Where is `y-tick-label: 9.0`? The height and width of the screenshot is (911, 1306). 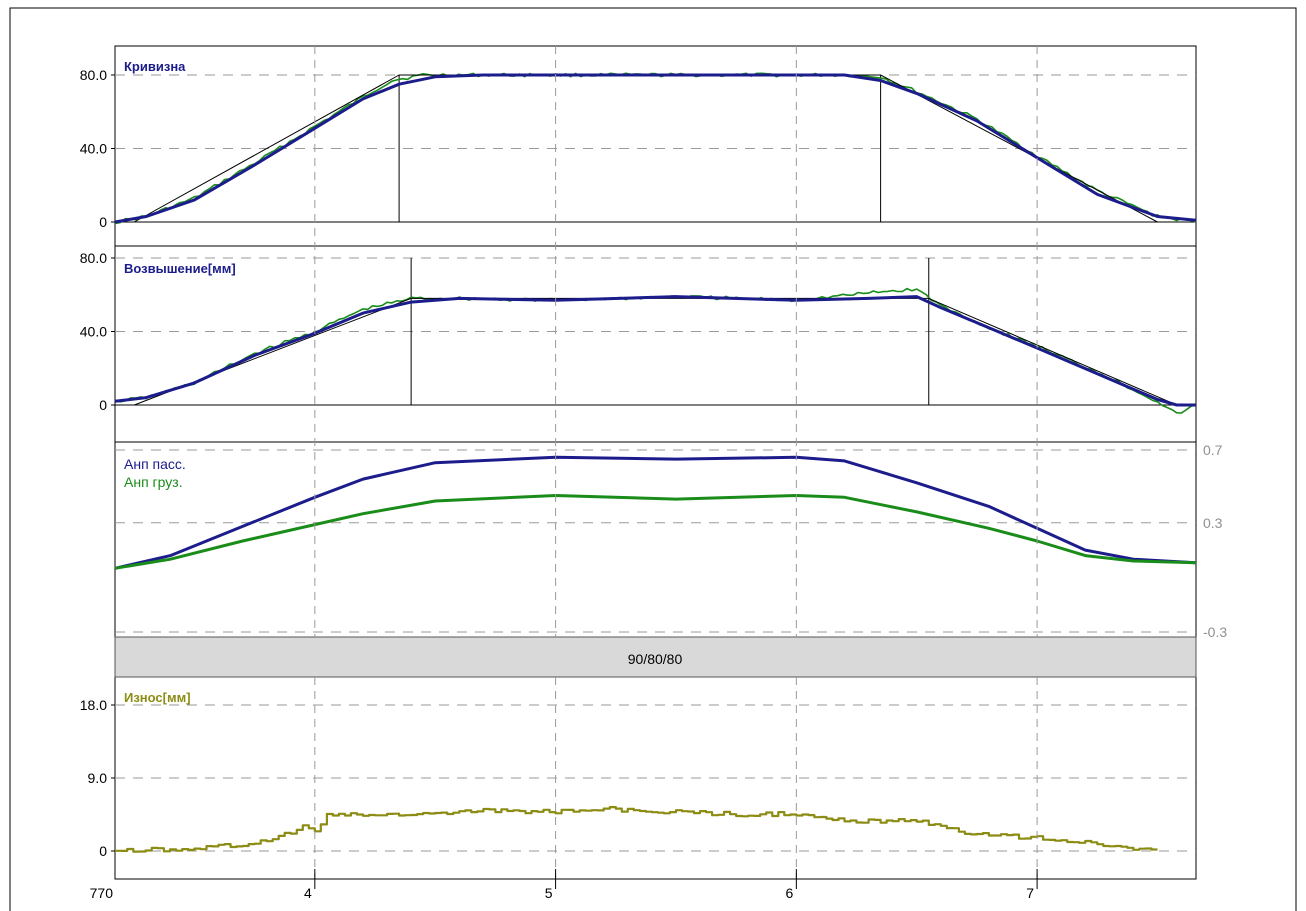 y-tick-label: 9.0 is located at coordinates (98, 778).